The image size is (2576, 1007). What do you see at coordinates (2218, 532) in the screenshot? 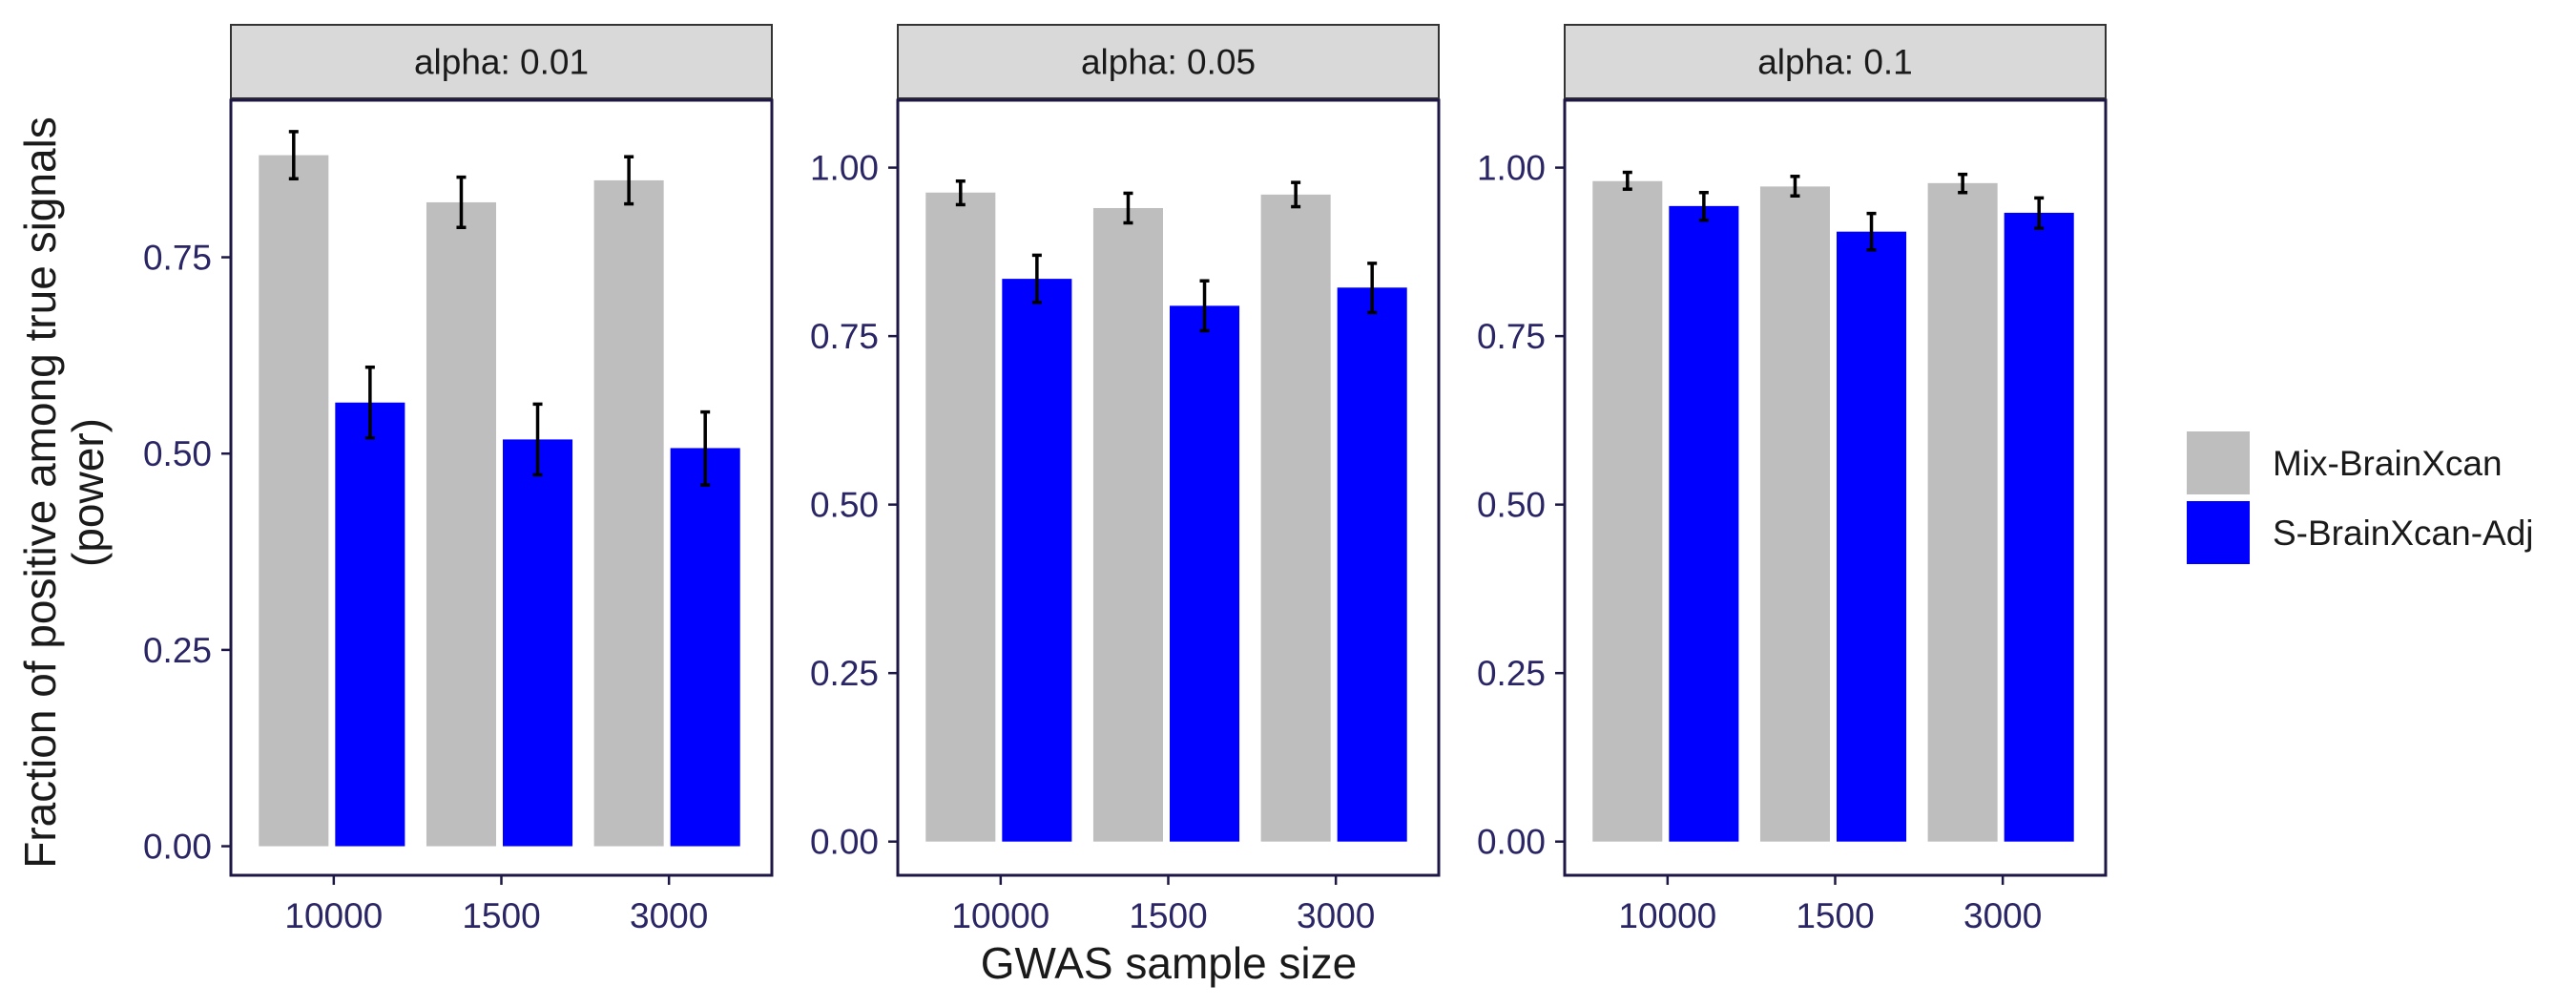
I see `legend-key-s-brainxcan-adj` at bounding box center [2218, 532].